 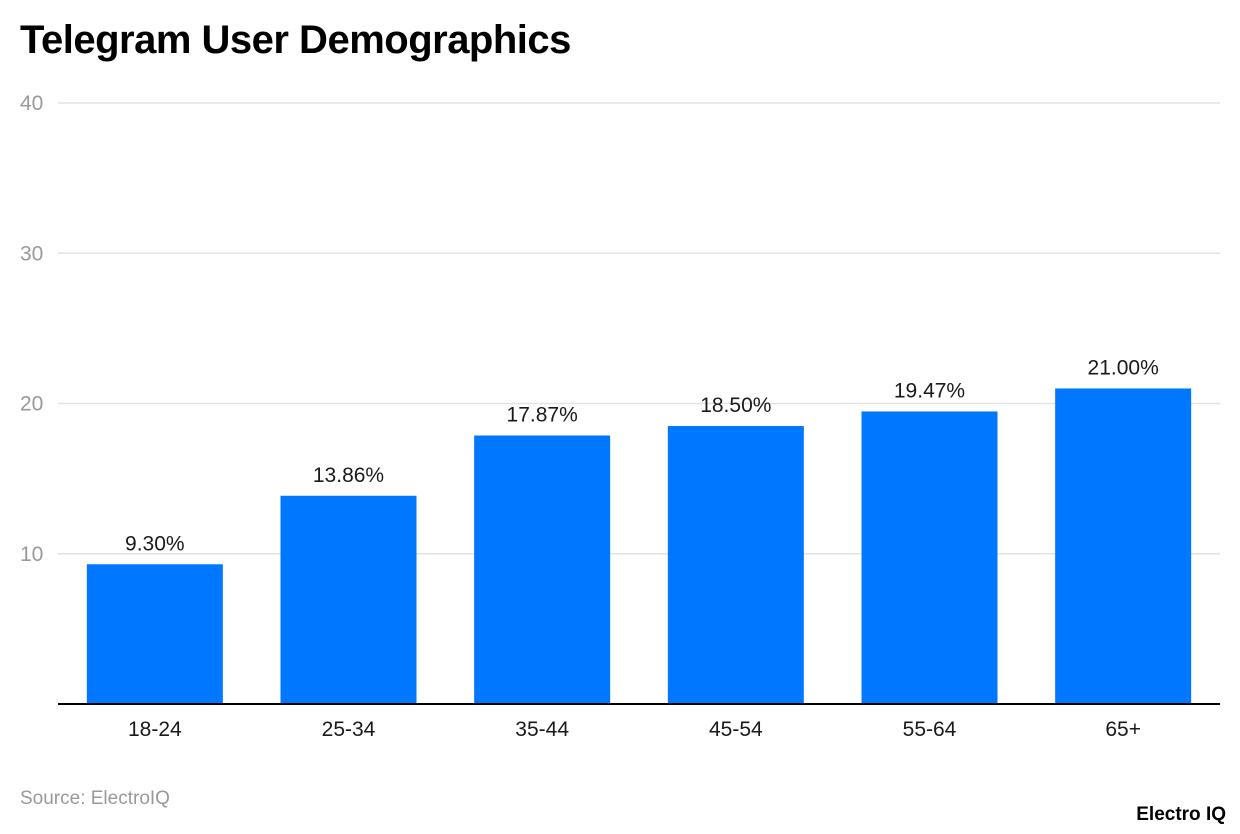 I want to click on y-tick-label: 10, so click(x=31, y=554).